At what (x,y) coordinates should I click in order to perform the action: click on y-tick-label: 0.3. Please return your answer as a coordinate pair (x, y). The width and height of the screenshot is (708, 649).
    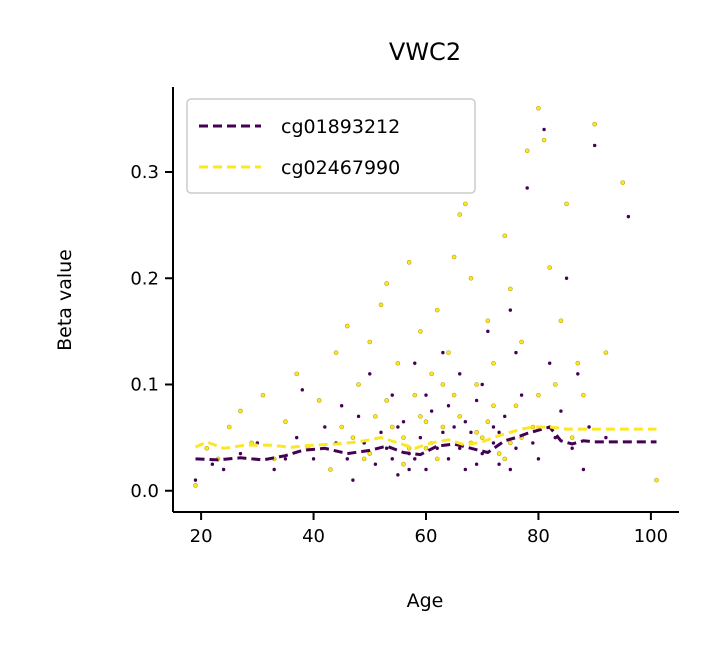
    Looking at the image, I should click on (144, 172).